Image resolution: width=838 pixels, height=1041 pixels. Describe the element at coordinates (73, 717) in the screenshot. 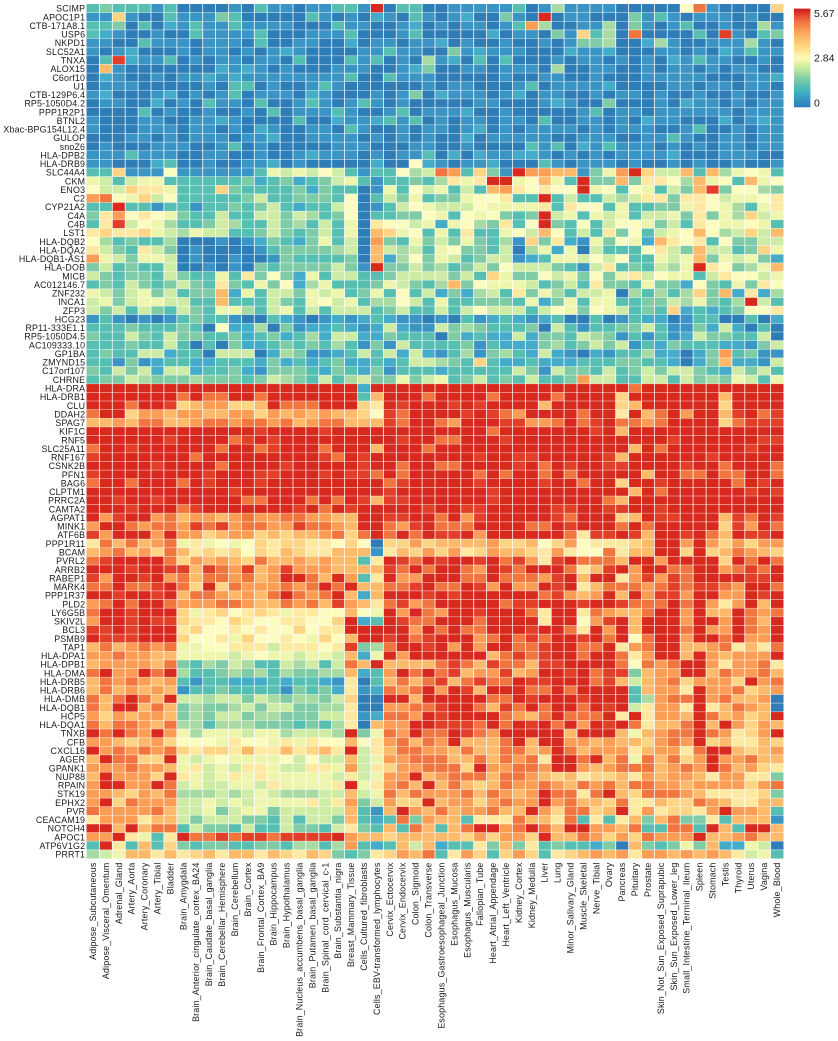

I see `svg-text: HCP5` at that location.